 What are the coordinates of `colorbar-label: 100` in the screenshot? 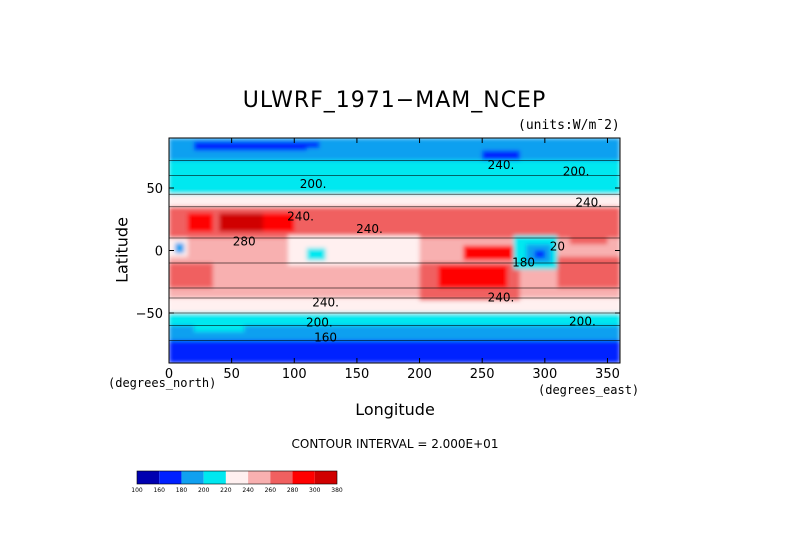 It's located at (137, 490).